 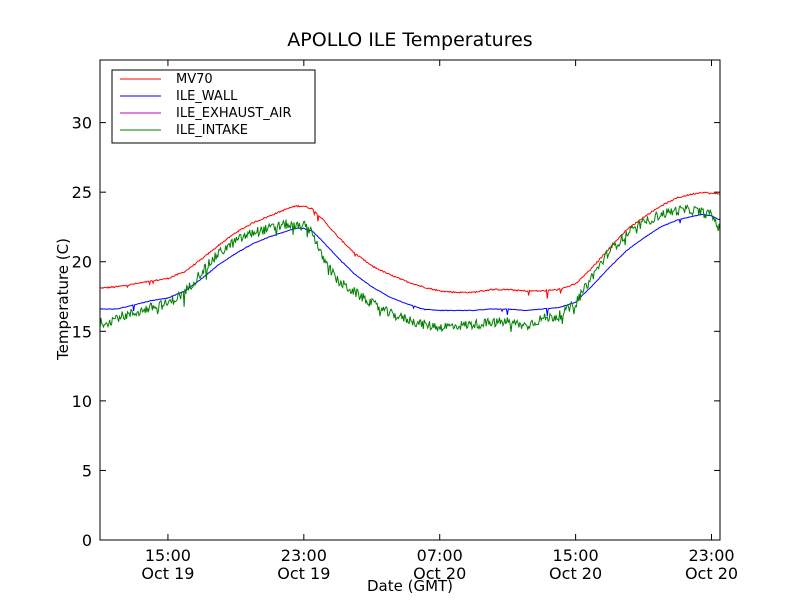 What do you see at coordinates (87, 470) in the screenshot?
I see `y-tick-label: 5` at bounding box center [87, 470].